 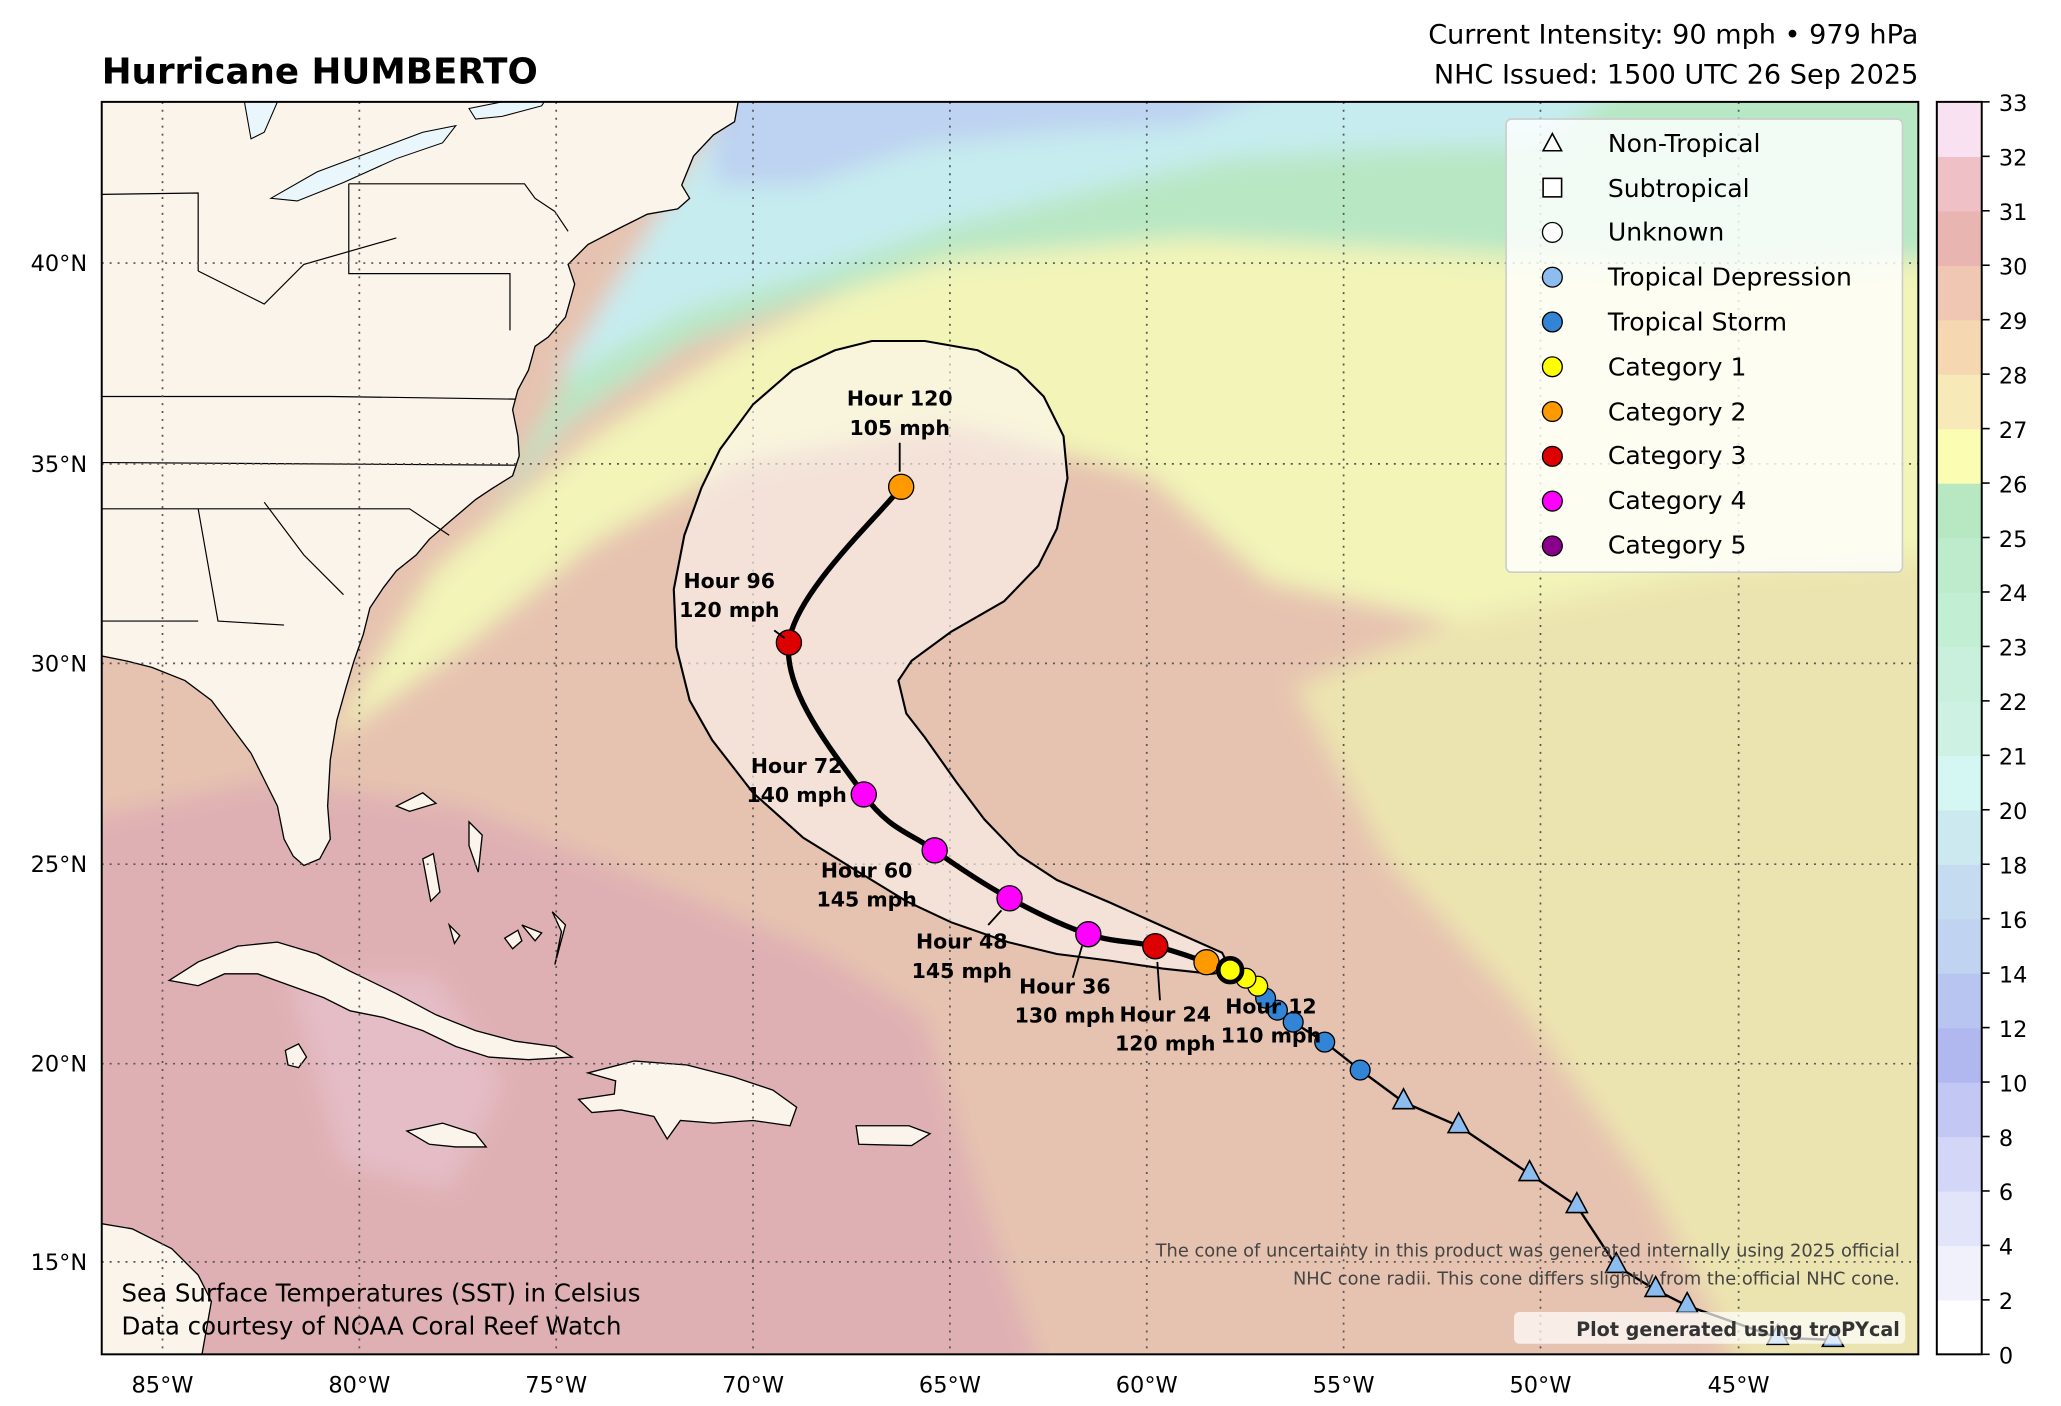 What do you see at coordinates (796, 766) in the screenshot?
I see `forecast-label-hour: Hour 72` at bounding box center [796, 766].